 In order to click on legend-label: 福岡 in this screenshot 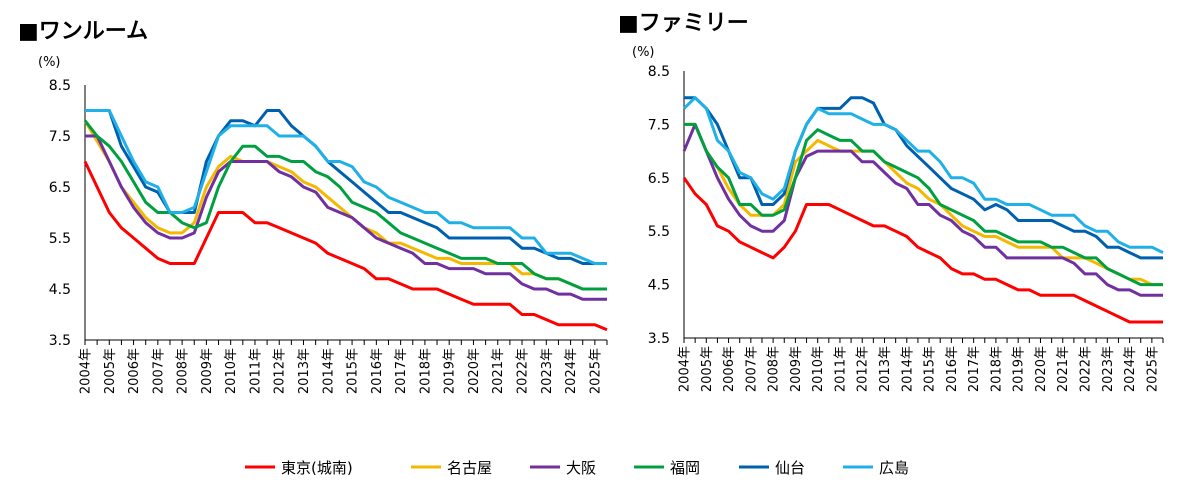, I will do `click(685, 468)`.